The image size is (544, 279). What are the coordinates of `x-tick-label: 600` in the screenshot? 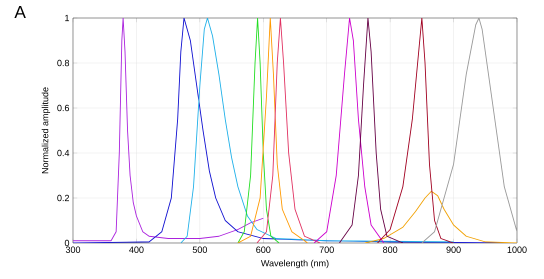 It's located at (263, 249).